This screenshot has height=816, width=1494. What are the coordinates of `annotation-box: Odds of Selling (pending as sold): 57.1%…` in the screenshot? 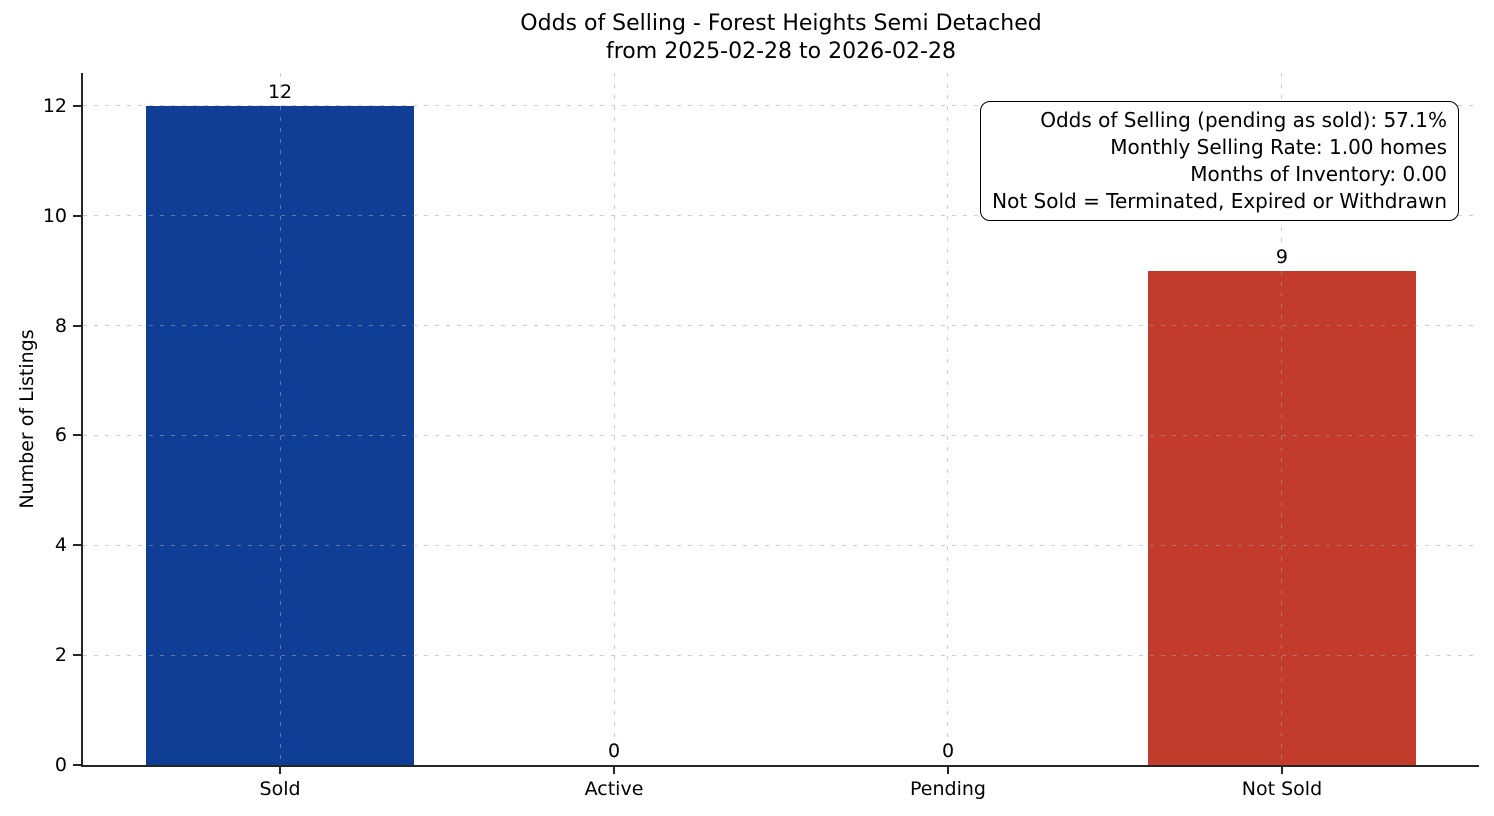 It's located at (1219, 161).